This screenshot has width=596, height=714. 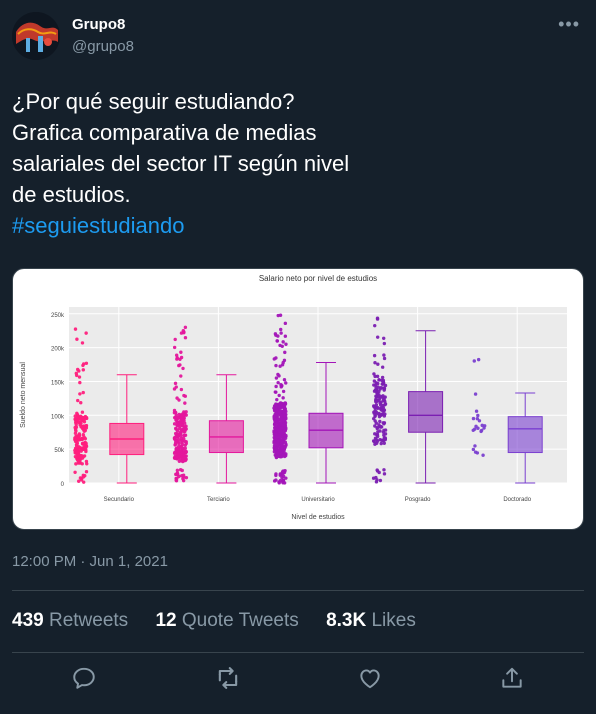 I want to click on share-icon, so click(x=512, y=677).